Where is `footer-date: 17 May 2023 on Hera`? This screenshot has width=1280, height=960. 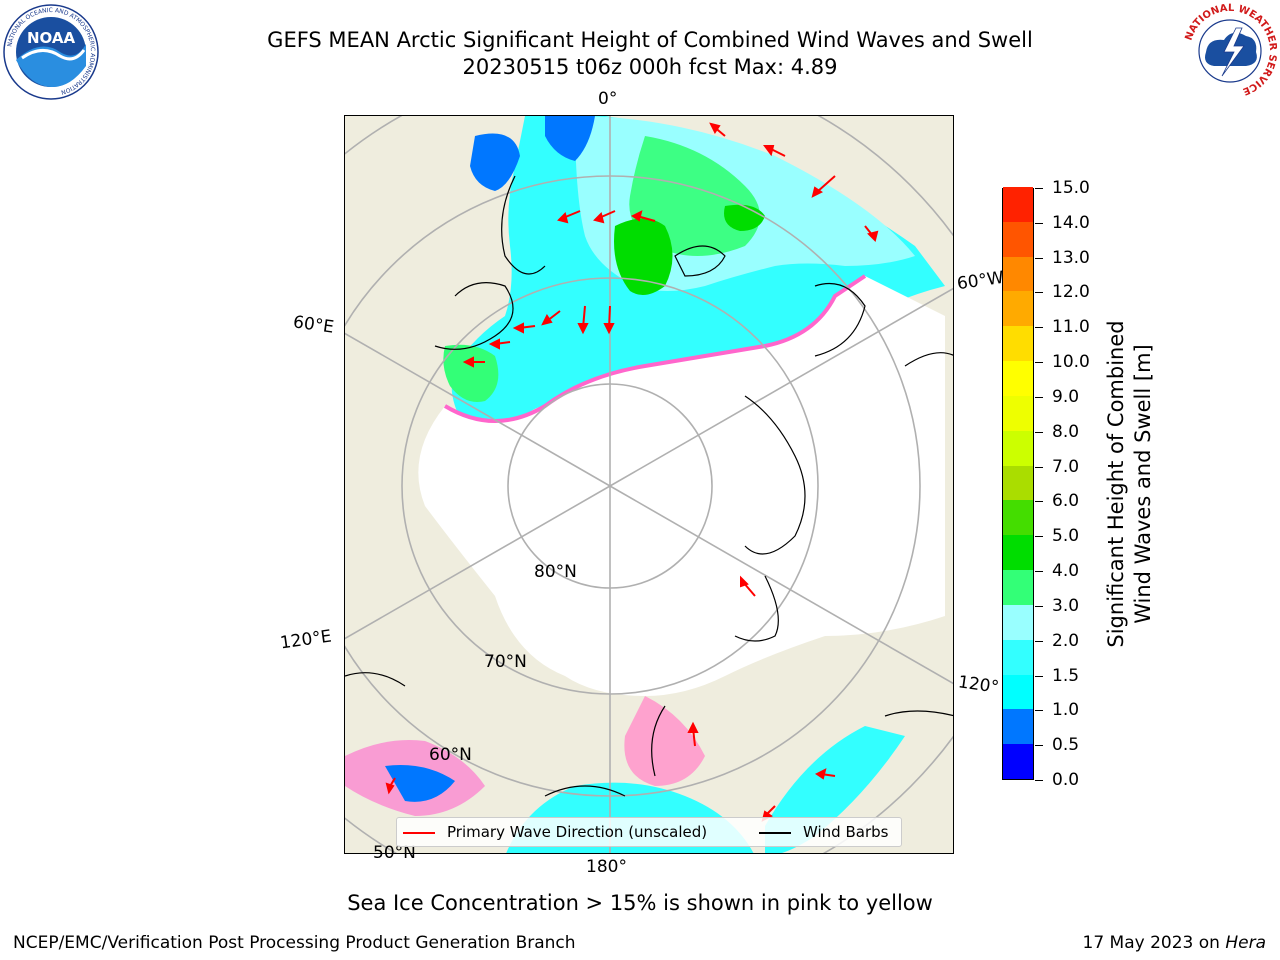
footer-date: 17 May 2023 on Hera is located at coordinates (1175, 943).